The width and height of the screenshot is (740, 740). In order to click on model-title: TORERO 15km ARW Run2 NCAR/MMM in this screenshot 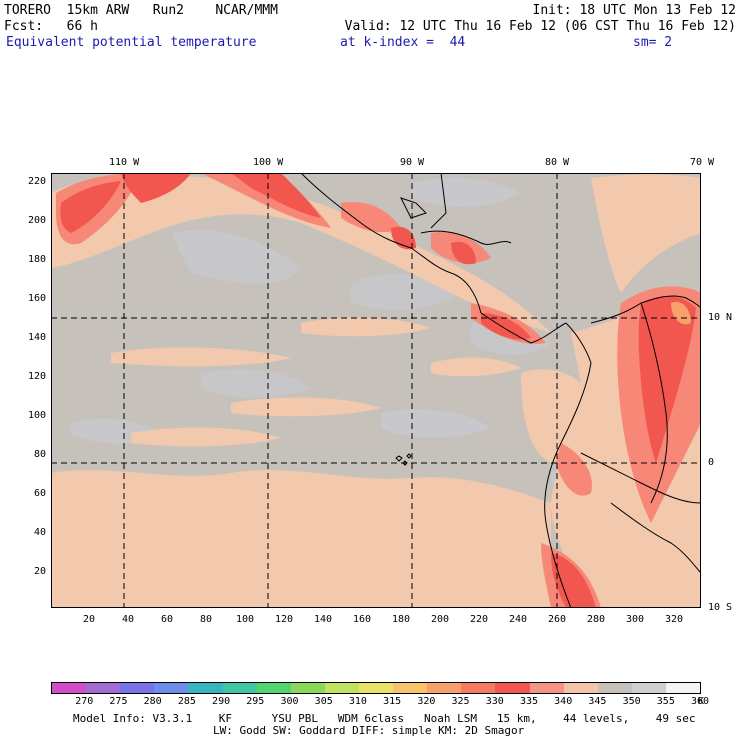, I will do `click(141, 10)`.